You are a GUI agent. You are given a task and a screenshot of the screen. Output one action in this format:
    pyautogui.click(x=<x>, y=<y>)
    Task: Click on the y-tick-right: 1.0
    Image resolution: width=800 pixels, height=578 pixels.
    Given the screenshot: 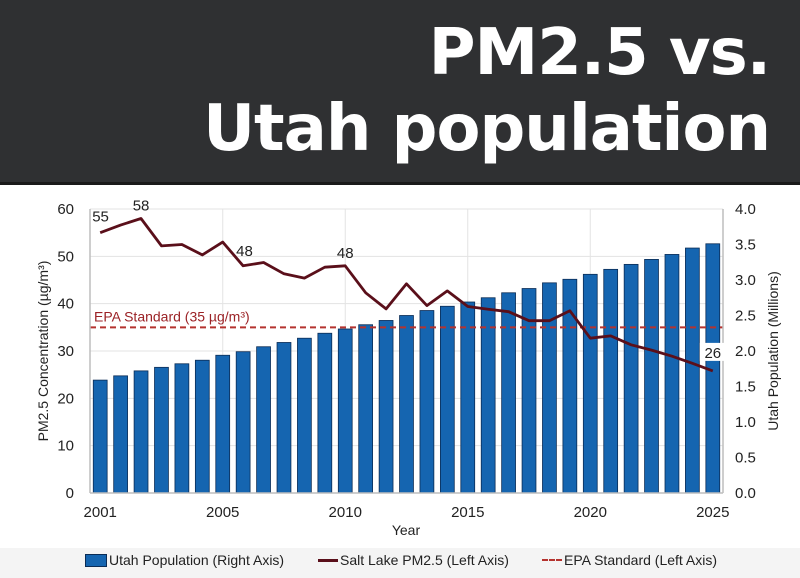 What is the action you would take?
    pyautogui.click(x=745, y=422)
    